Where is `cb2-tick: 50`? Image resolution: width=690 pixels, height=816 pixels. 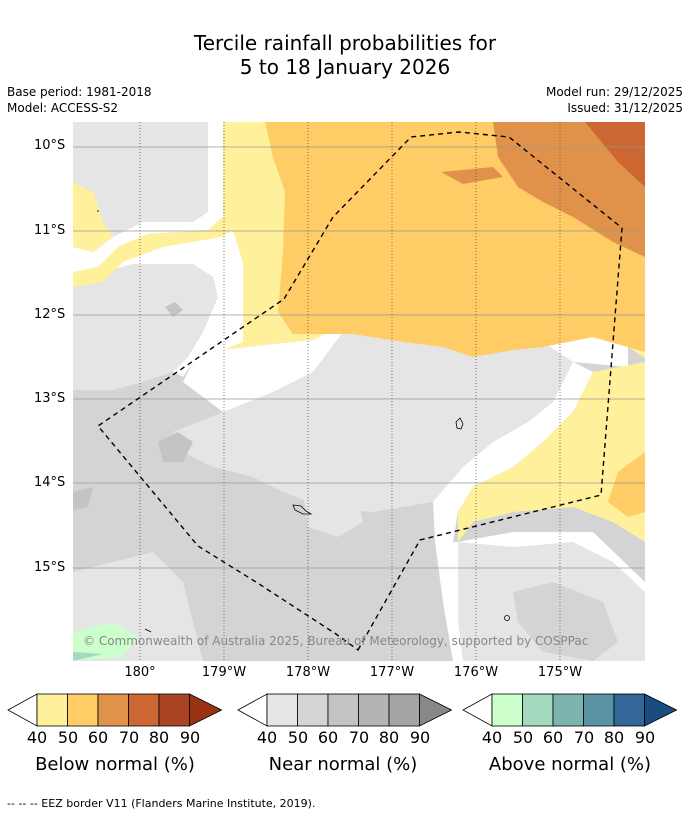
cb2-tick: 50 is located at coordinates (523, 737).